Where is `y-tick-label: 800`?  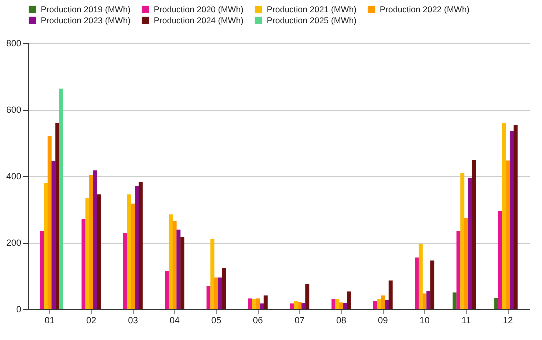
y-tick-label: 800 is located at coordinates (14, 43).